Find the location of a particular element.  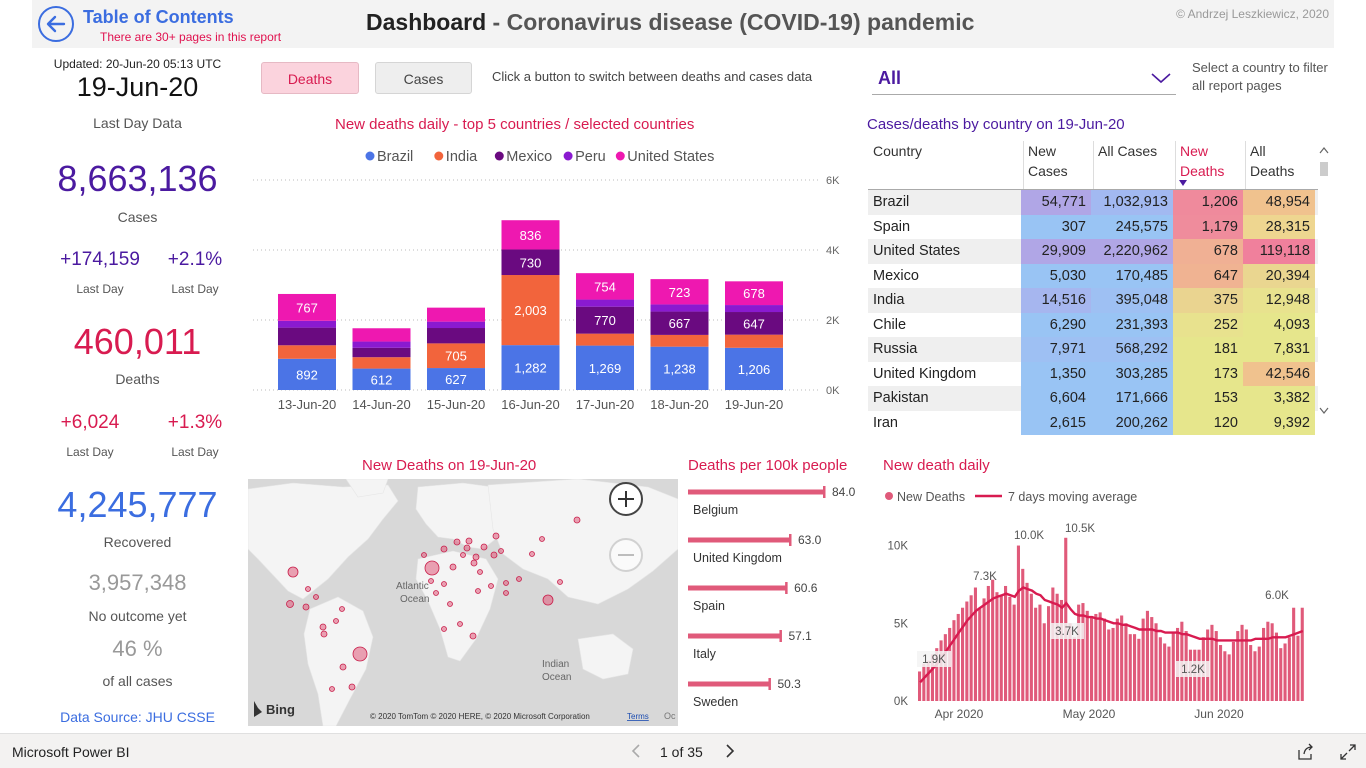

prev-page-button is located at coordinates (636, 751).